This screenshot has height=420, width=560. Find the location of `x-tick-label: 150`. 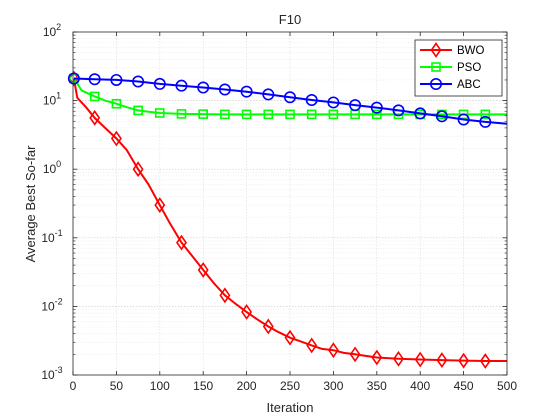

x-tick-label: 150 is located at coordinates (203, 386).